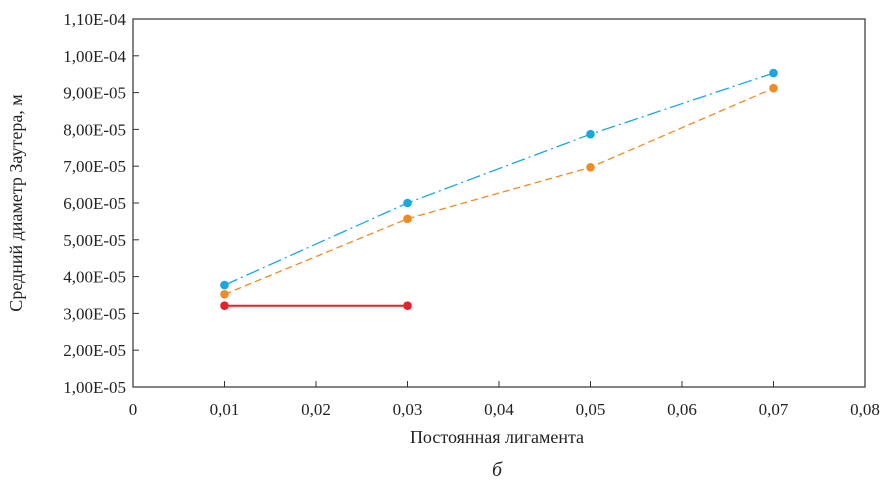  What do you see at coordinates (94, 277) in the screenshot?
I see `y-tick-label: 4,00E-05` at bounding box center [94, 277].